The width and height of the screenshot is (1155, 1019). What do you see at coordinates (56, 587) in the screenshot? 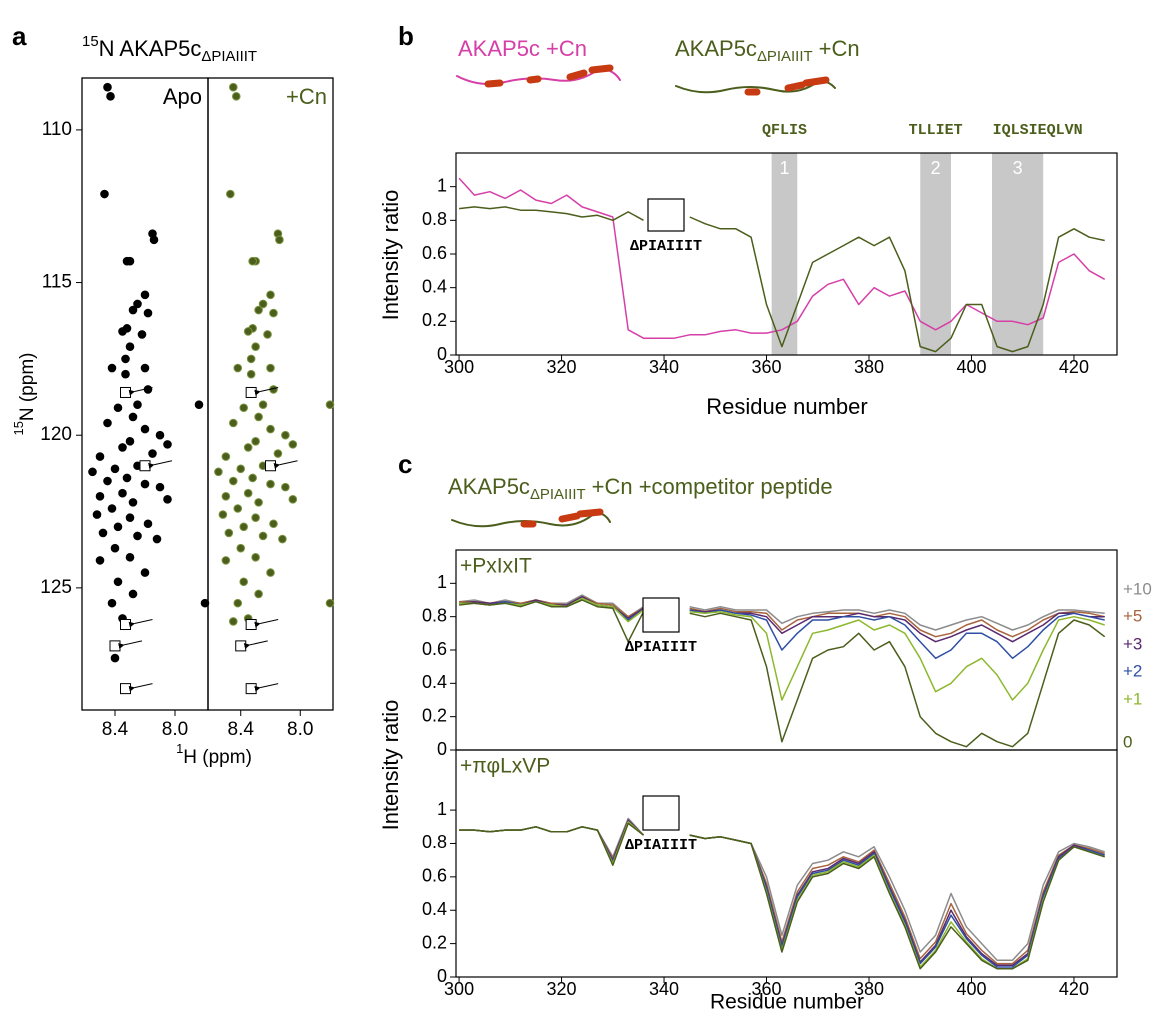
I see `y-tick-label: 125` at bounding box center [56, 587].